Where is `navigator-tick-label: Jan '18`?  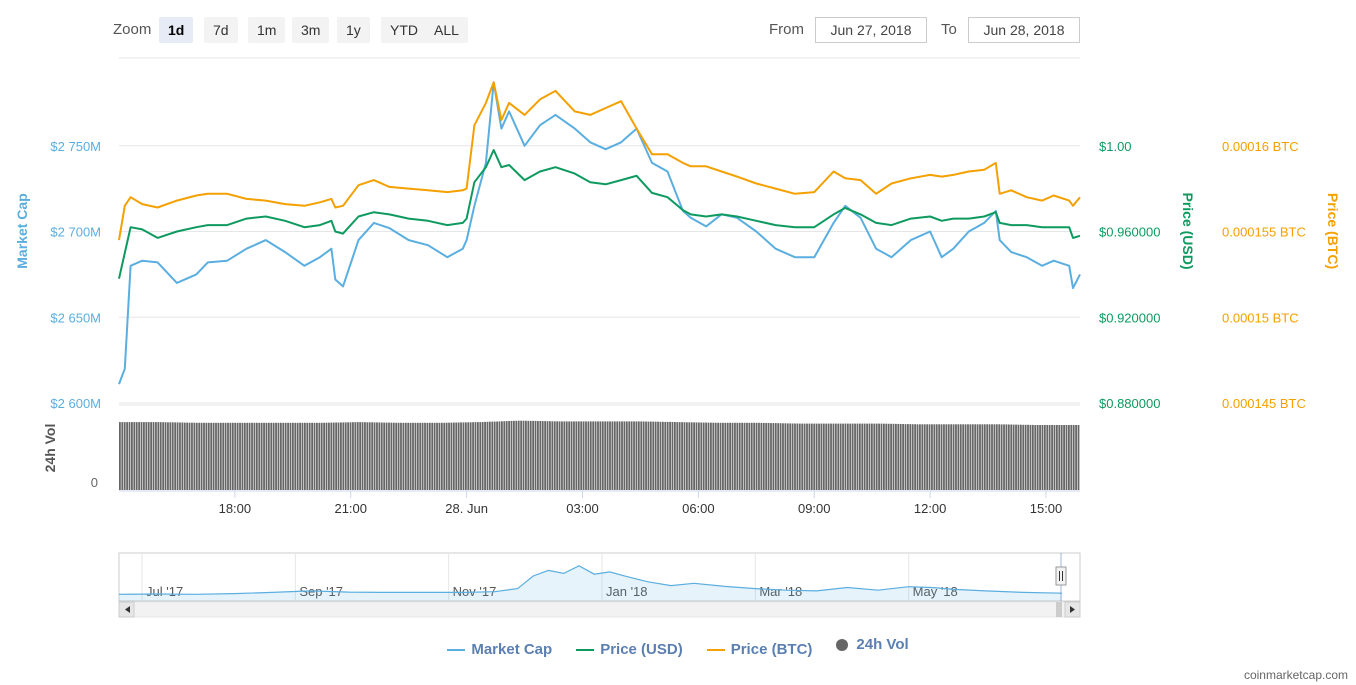
navigator-tick-label: Jan '18 is located at coordinates (627, 591).